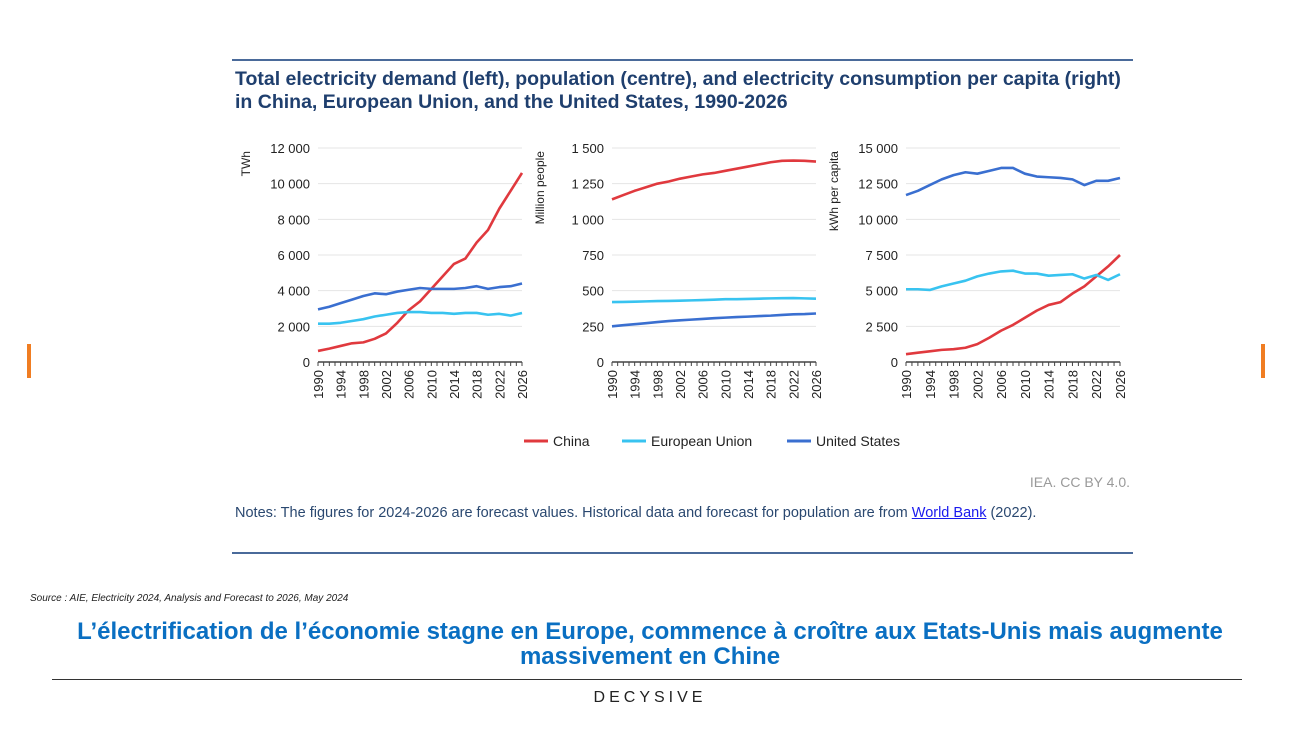 The height and width of the screenshot is (731, 1300). What do you see at coordinates (682, 60) in the screenshot?
I see `top-rule` at bounding box center [682, 60].